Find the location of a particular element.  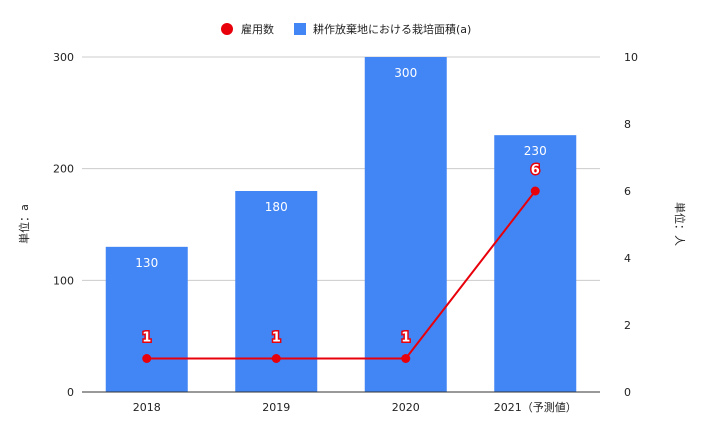

y-right-tick-label: 8 is located at coordinates (627, 124).